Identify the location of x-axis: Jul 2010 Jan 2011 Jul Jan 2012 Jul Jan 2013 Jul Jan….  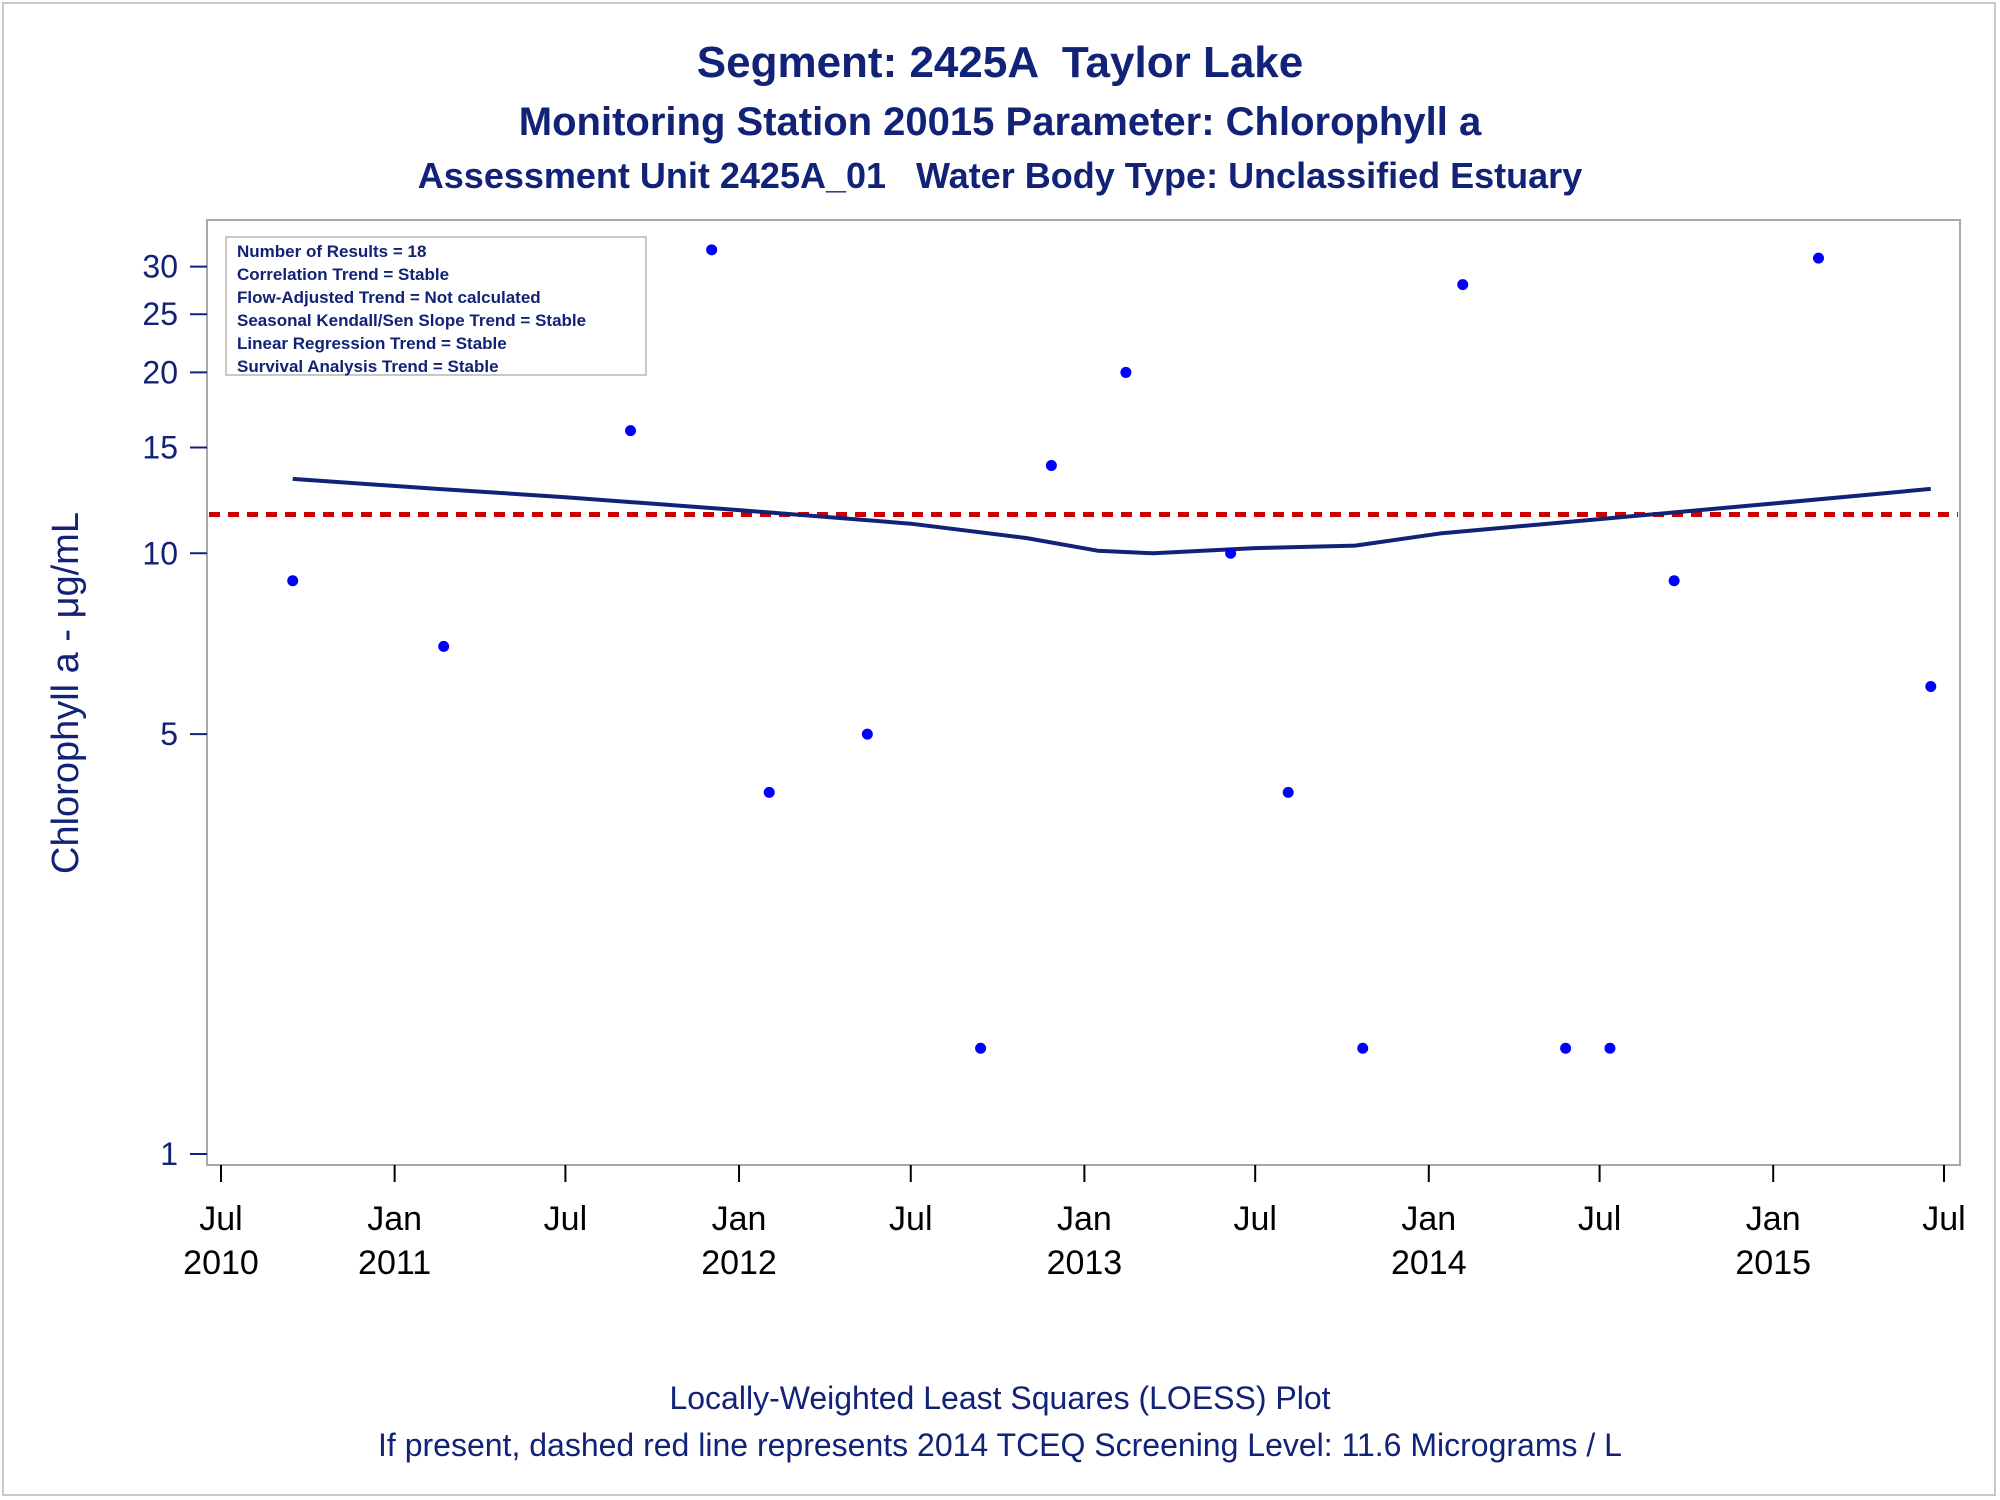
(1074, 1223).